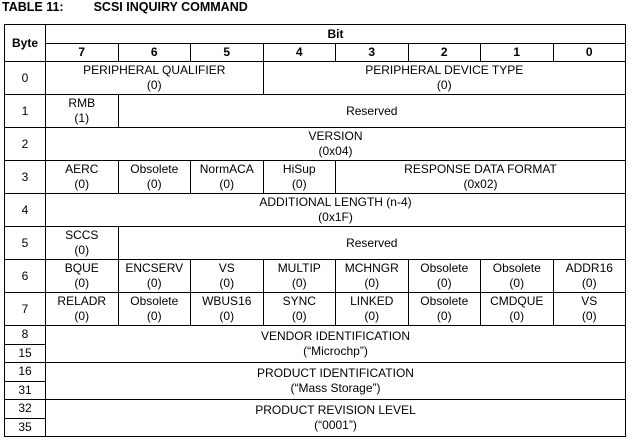 The height and width of the screenshot is (447, 632). I want to click on field-name: CMDQUE, so click(517, 301).